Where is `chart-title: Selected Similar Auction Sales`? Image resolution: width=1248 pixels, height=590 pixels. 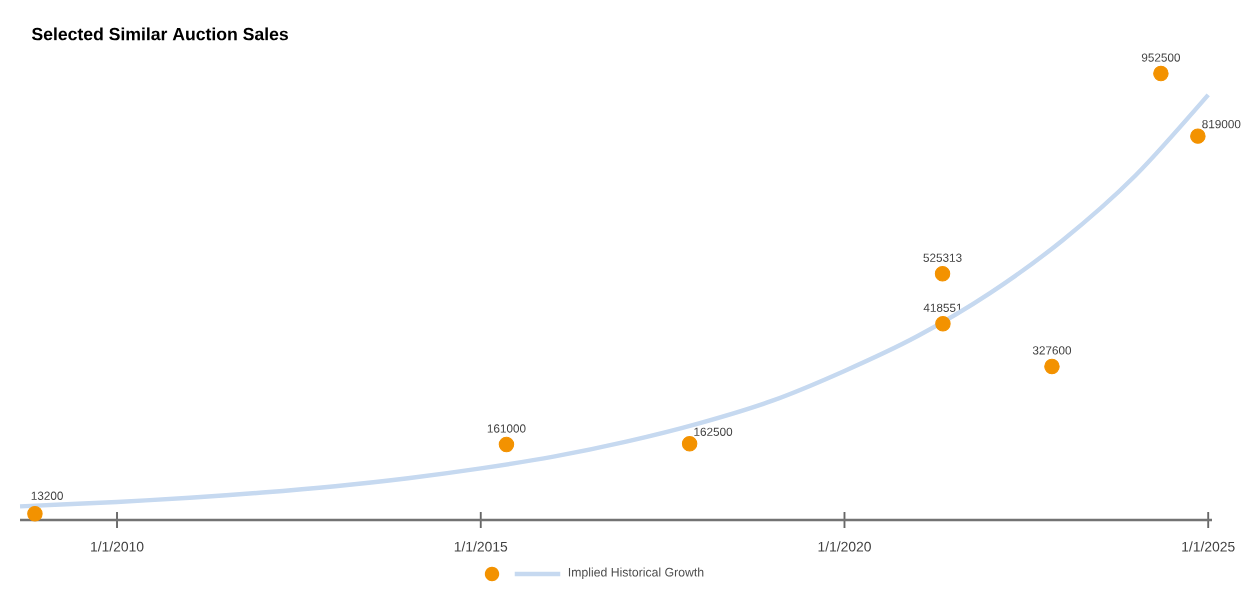
chart-title: Selected Similar Auction Sales is located at coordinates (159, 34).